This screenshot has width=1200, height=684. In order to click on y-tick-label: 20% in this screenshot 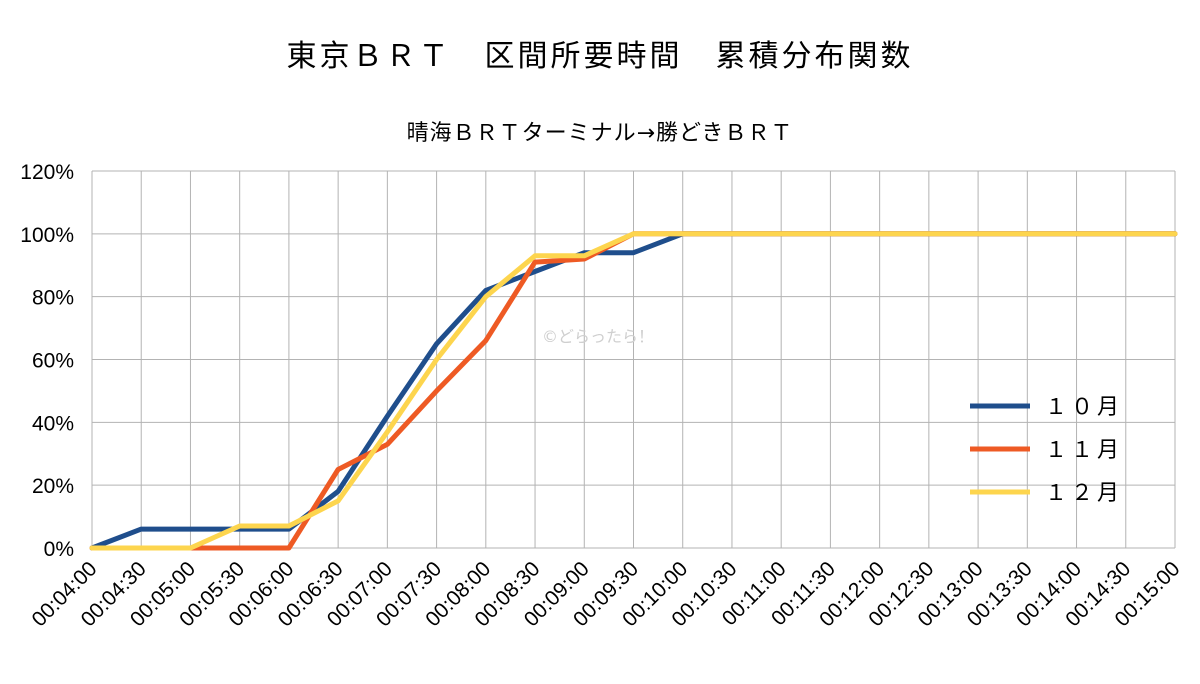, I will do `click(53, 486)`.